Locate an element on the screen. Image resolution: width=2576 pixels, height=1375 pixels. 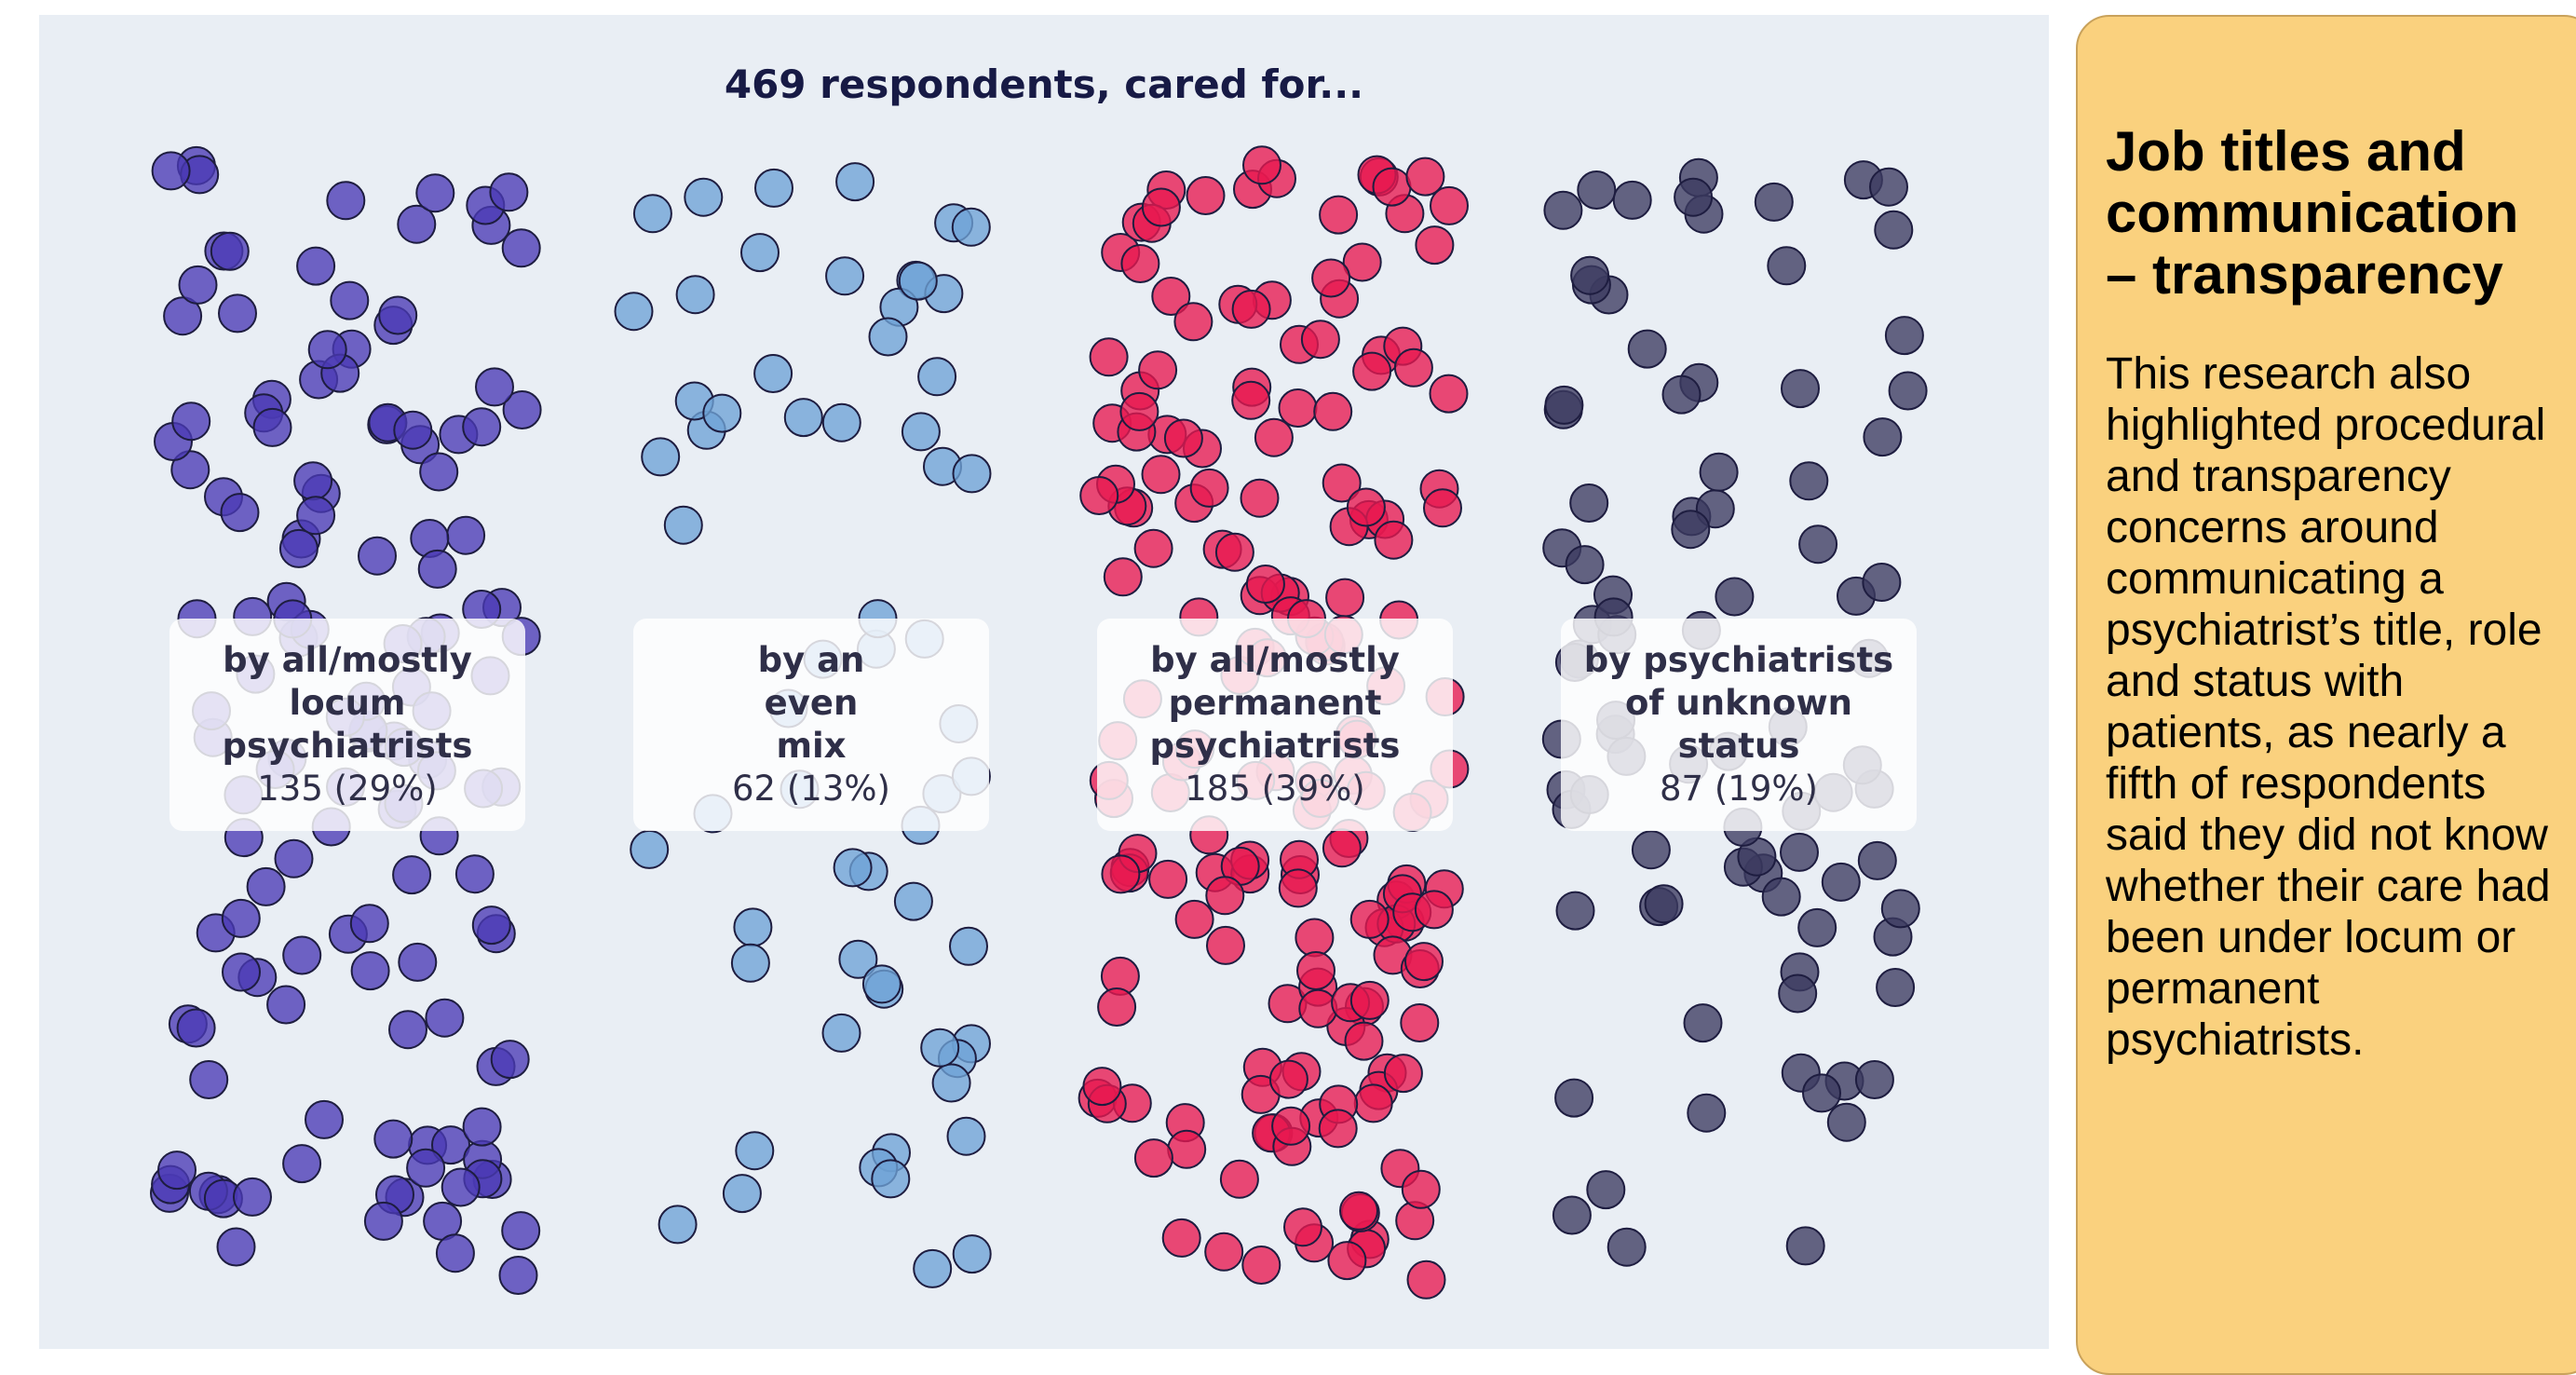
group-label-text: by all/mostly permanent psychiatrists is located at coordinates (1275, 703).